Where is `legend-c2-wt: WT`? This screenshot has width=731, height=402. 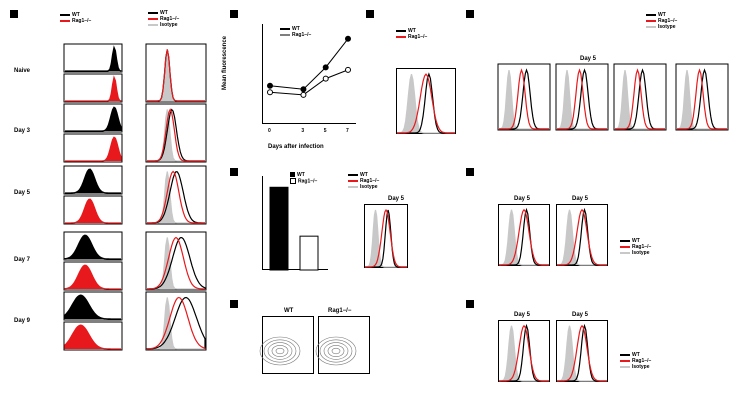
legend-c2-wt: WT is located at coordinates (363, 175).